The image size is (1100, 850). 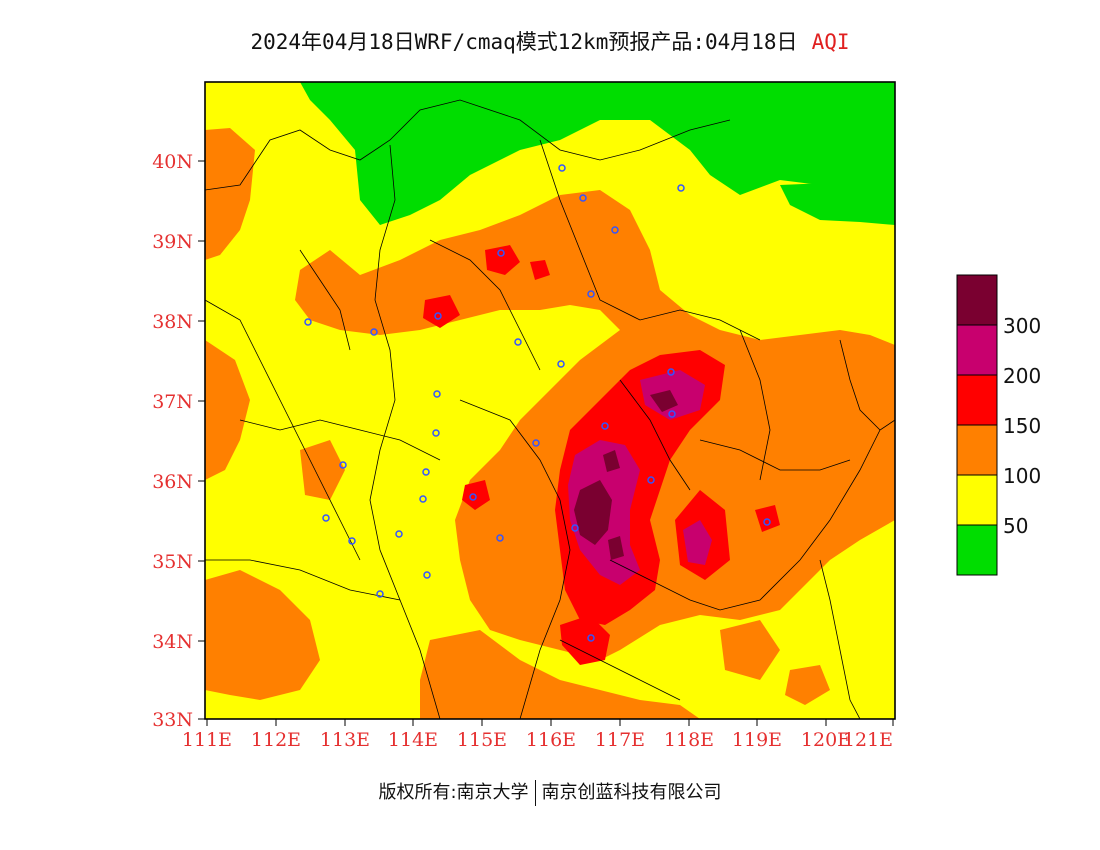 I want to click on lon-label: 120E, so click(x=826, y=740).